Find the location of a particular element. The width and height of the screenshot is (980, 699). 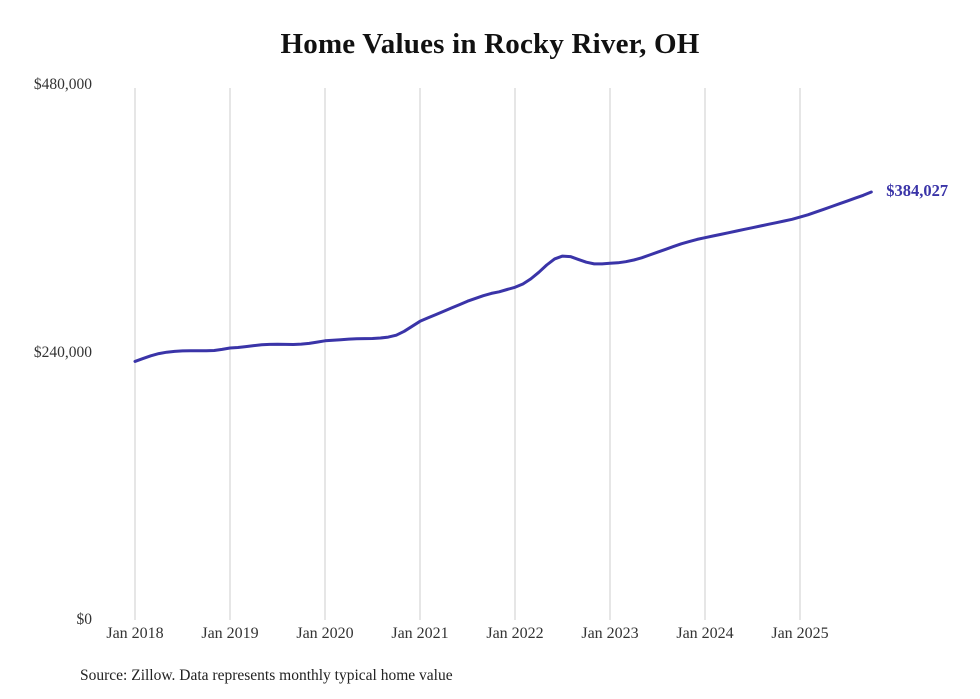

x-tick-label: Jan 2019 is located at coordinates (230, 633).